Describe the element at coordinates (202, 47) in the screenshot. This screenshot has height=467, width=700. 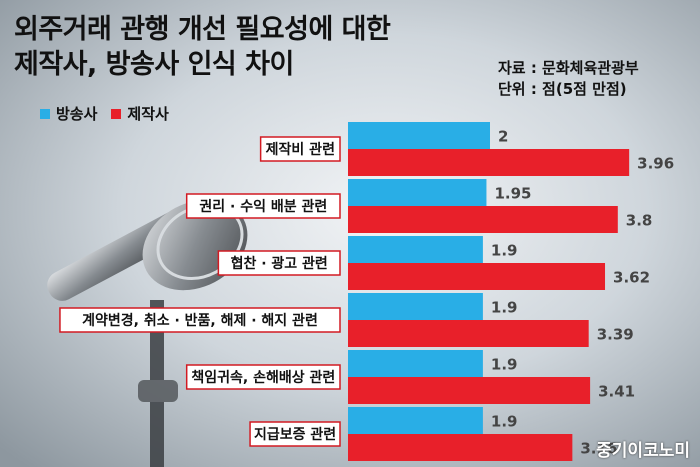
I see `chart-title: 외주거래 관행 개선 필요성에 대한 제작사, 방송사 인식 차이` at that location.